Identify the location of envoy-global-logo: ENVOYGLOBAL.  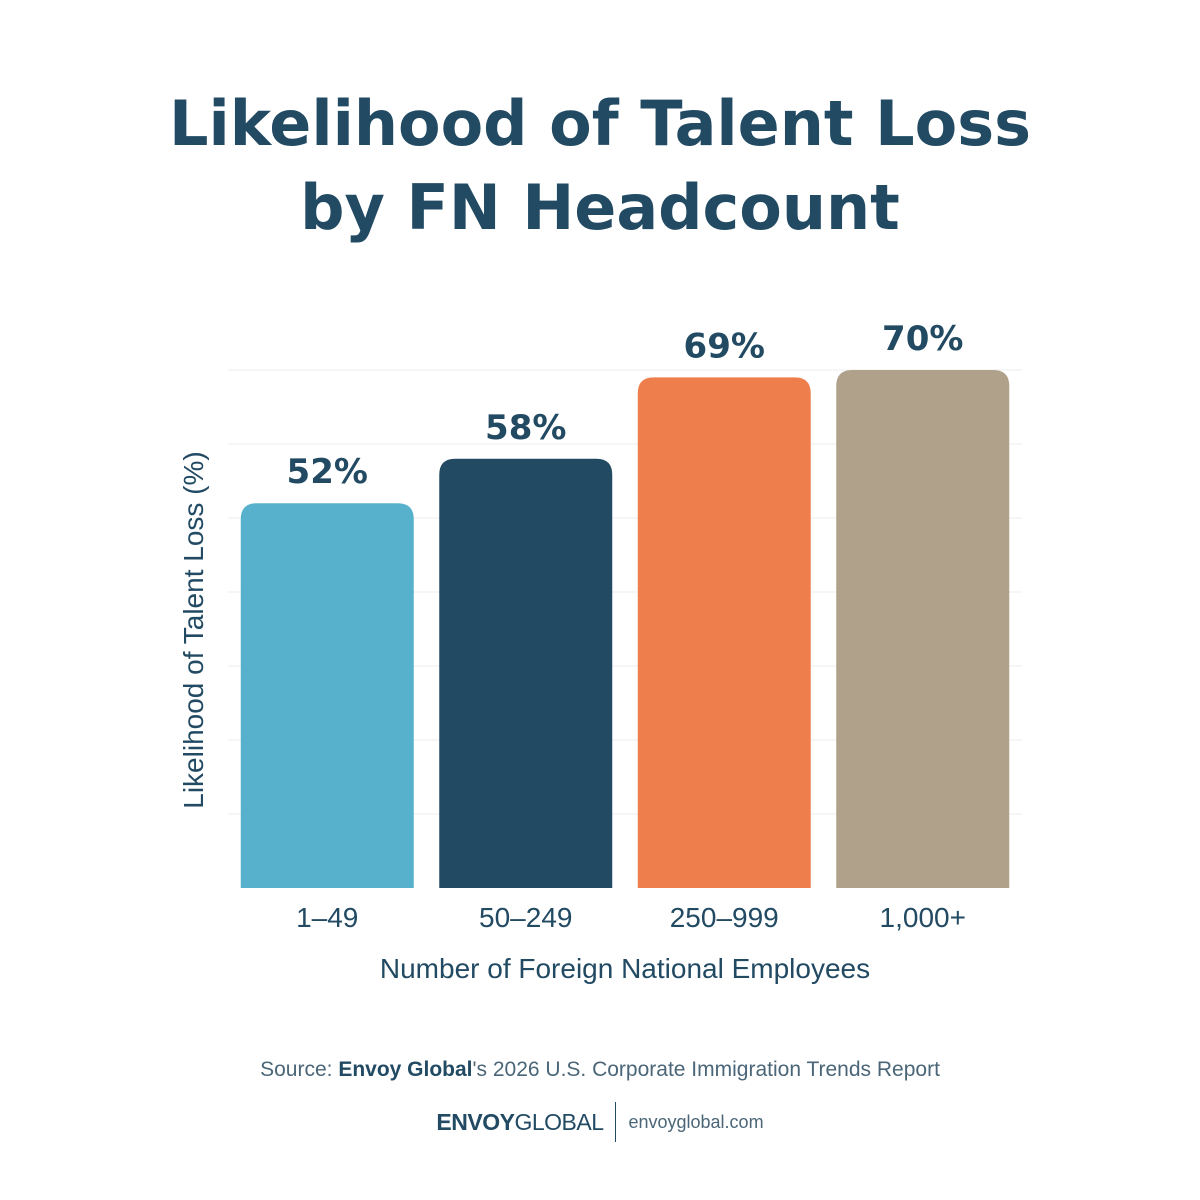
(520, 1122).